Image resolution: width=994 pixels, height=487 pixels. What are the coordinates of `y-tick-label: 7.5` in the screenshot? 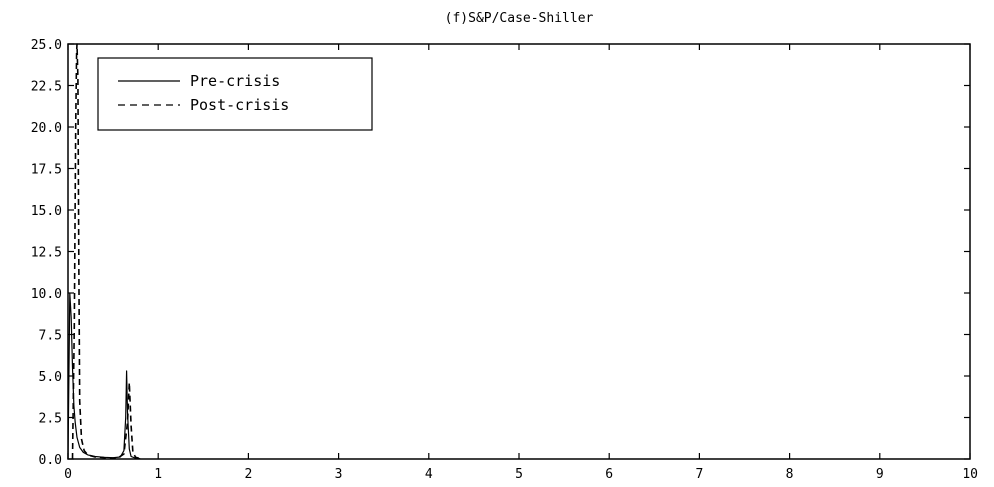 It's located at (50, 336).